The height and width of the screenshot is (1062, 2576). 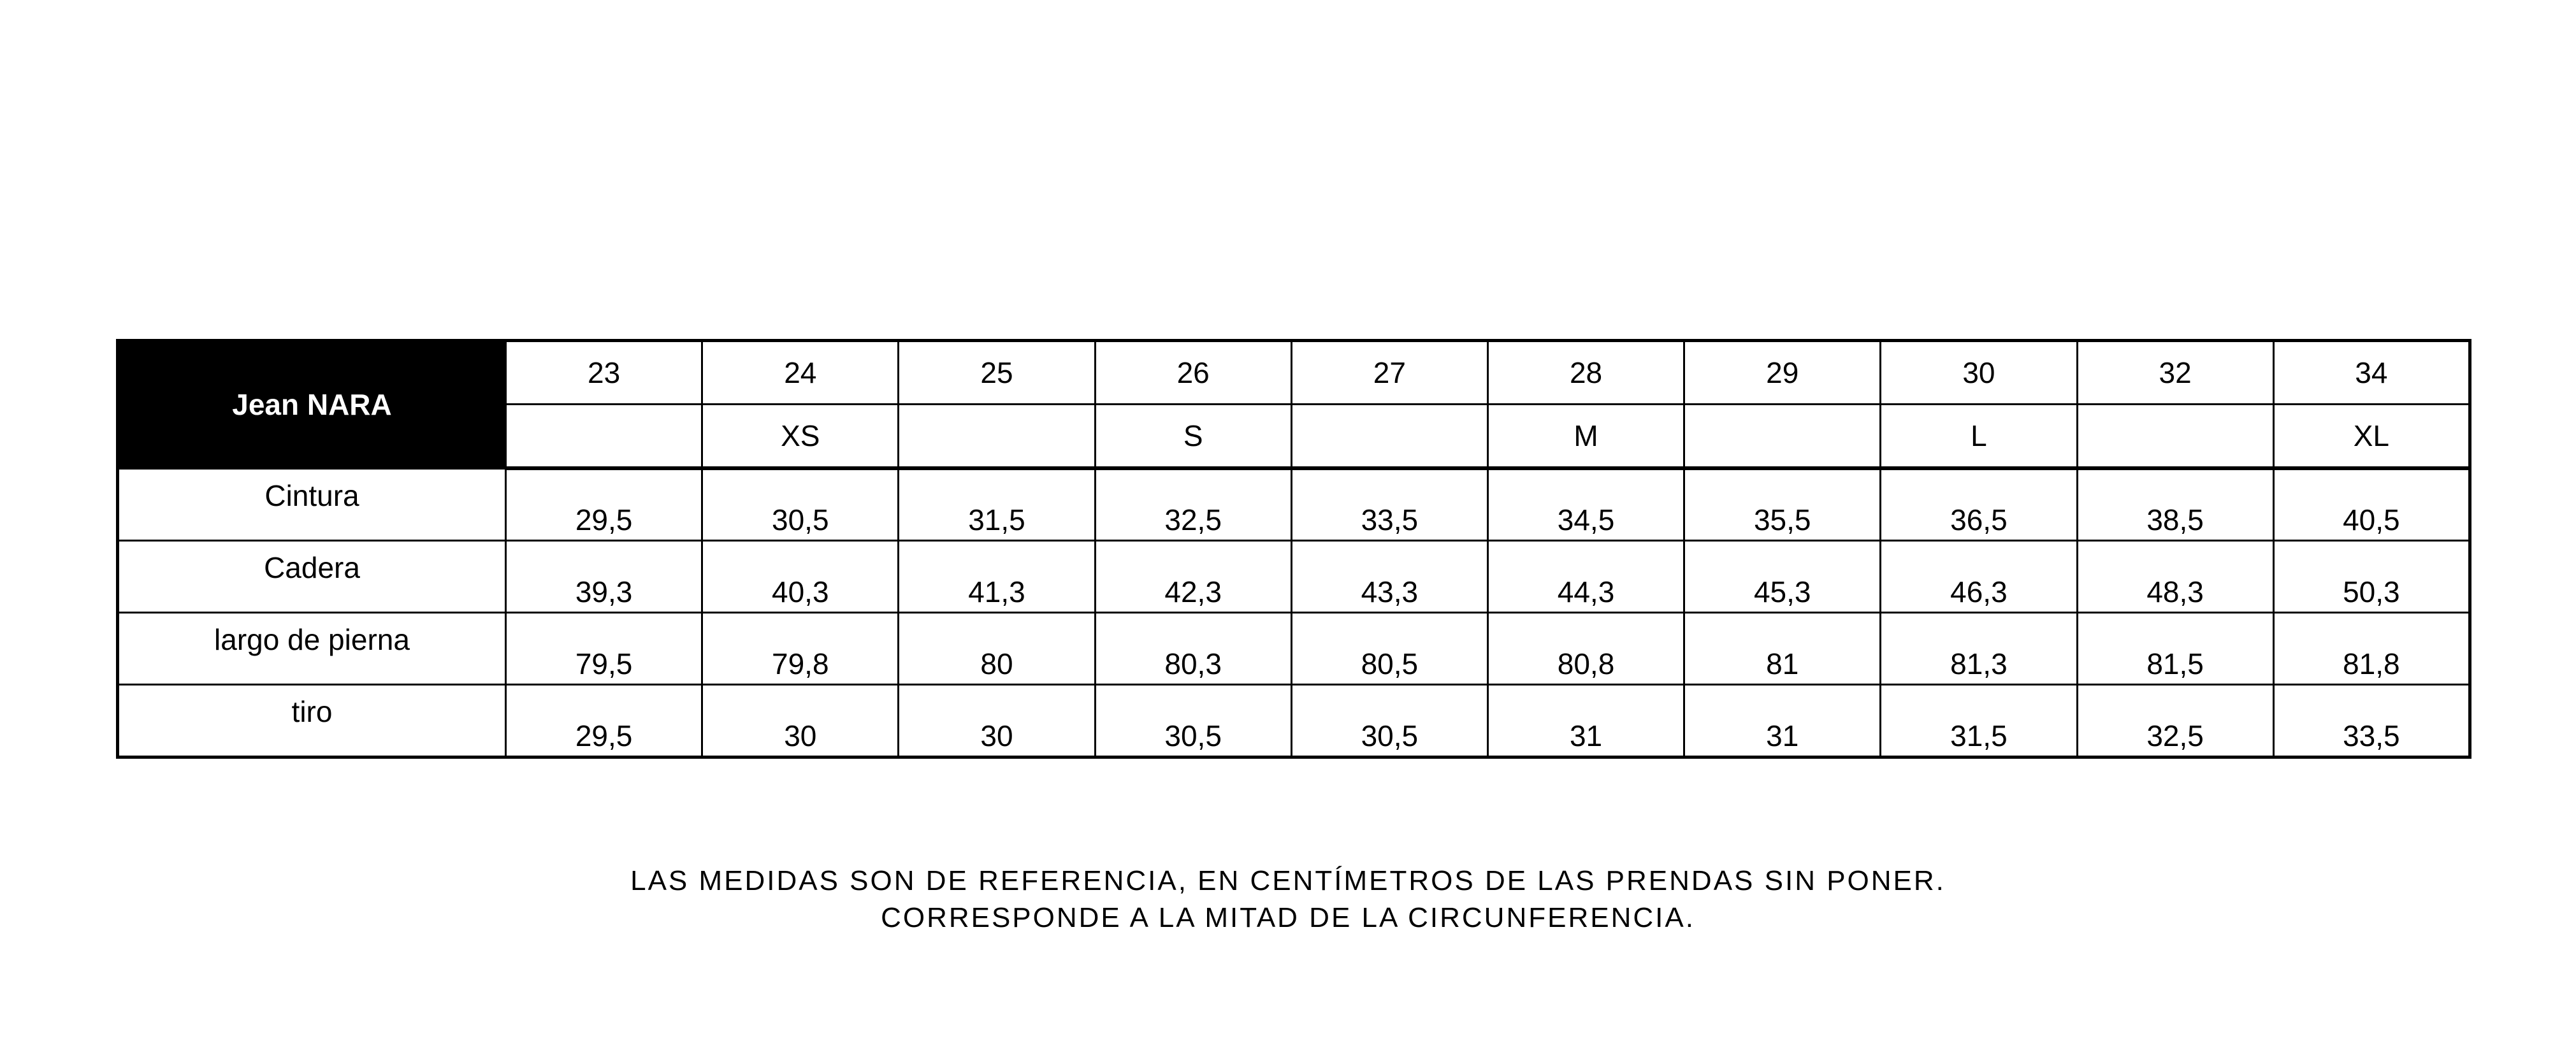 What do you see at coordinates (312, 577) in the screenshot?
I see `row-label: Cadera` at bounding box center [312, 577].